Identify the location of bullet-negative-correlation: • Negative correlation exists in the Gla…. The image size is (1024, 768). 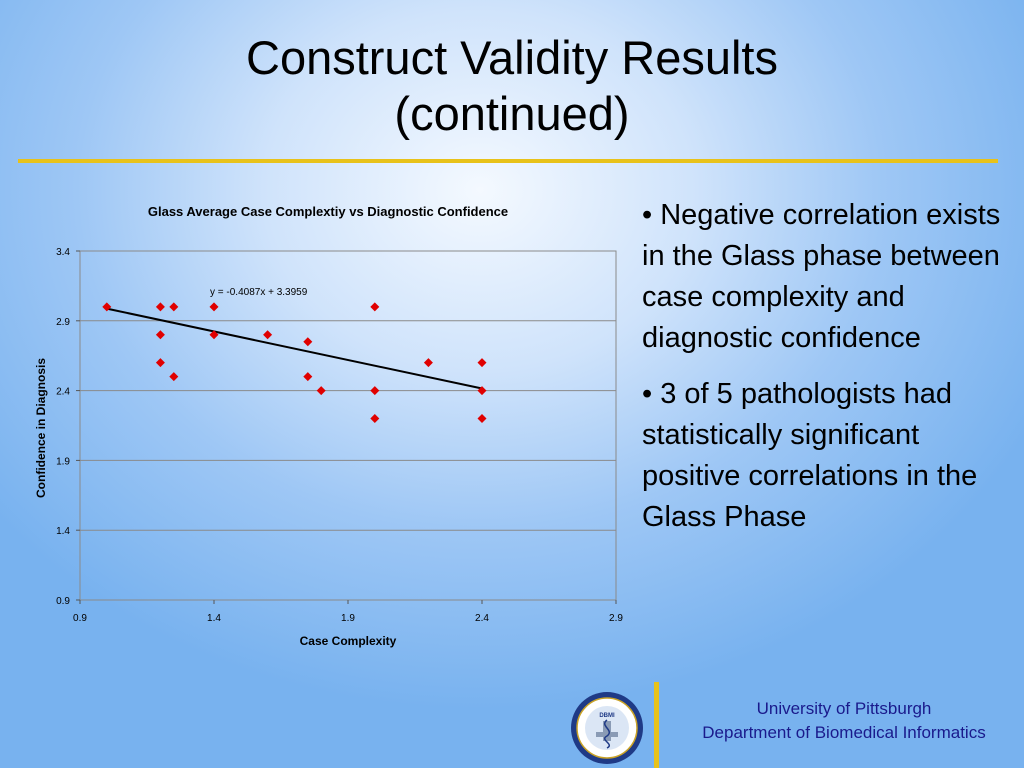
(821, 276).